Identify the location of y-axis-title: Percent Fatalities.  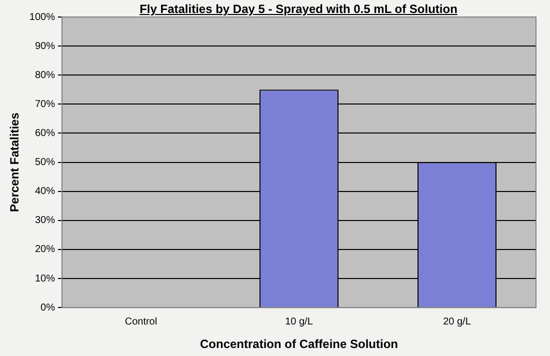
(15, 162).